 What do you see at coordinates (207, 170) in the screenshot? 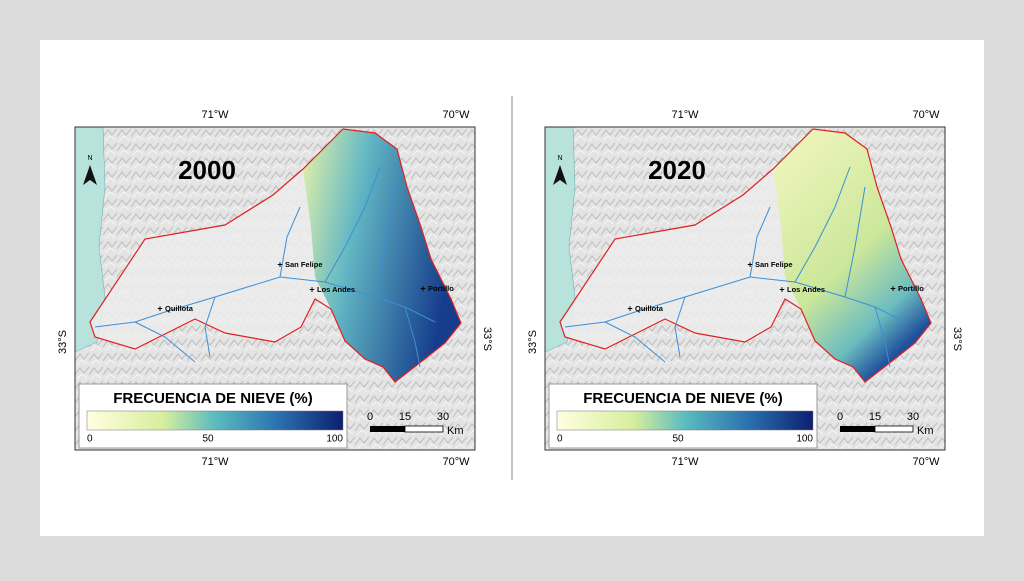
I see `map-year: 2000` at bounding box center [207, 170].